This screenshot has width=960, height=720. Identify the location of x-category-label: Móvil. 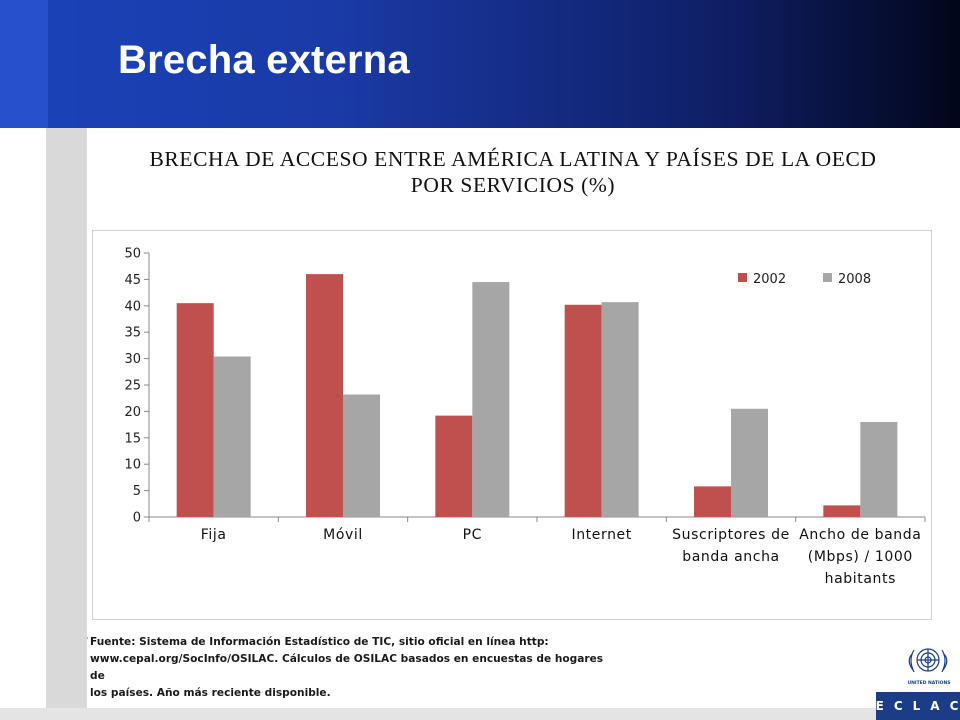
(343, 535).